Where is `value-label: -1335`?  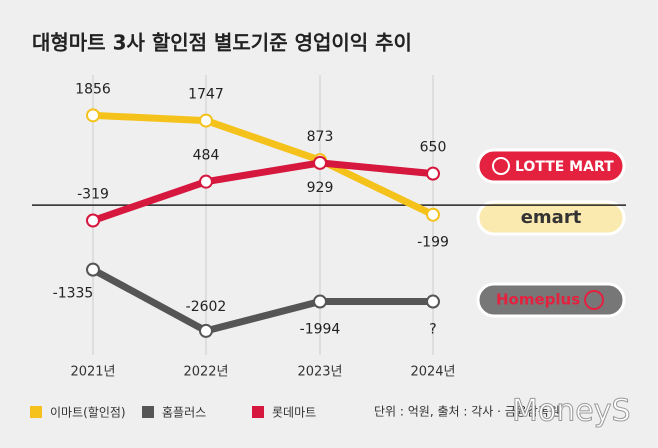 value-label: -1335 is located at coordinates (73, 294).